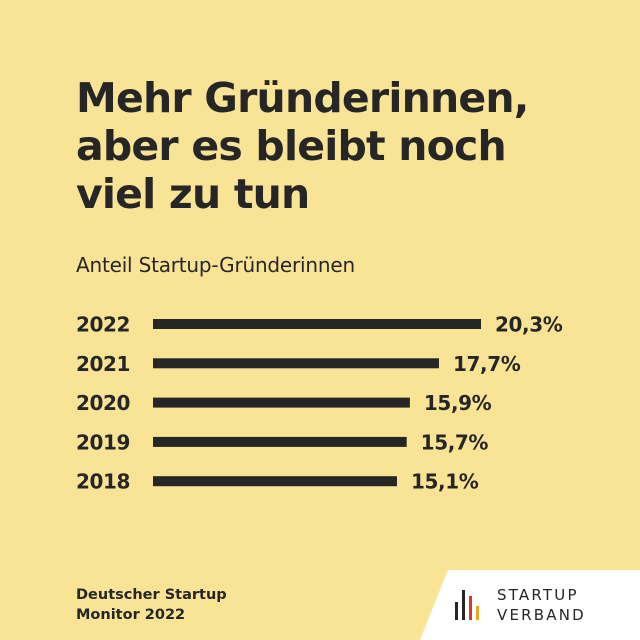 Image resolution: width=640 pixels, height=640 pixels. I want to click on logo-panel-shape, so click(530, 605).